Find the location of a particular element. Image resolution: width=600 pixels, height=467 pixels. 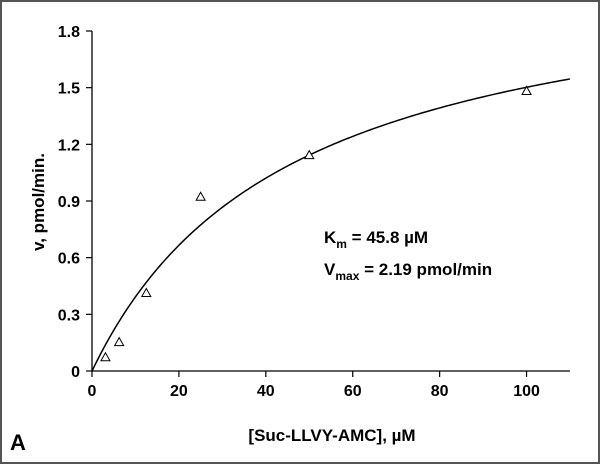

km-annotation: Km = 45.8 µM is located at coordinates (376, 239).